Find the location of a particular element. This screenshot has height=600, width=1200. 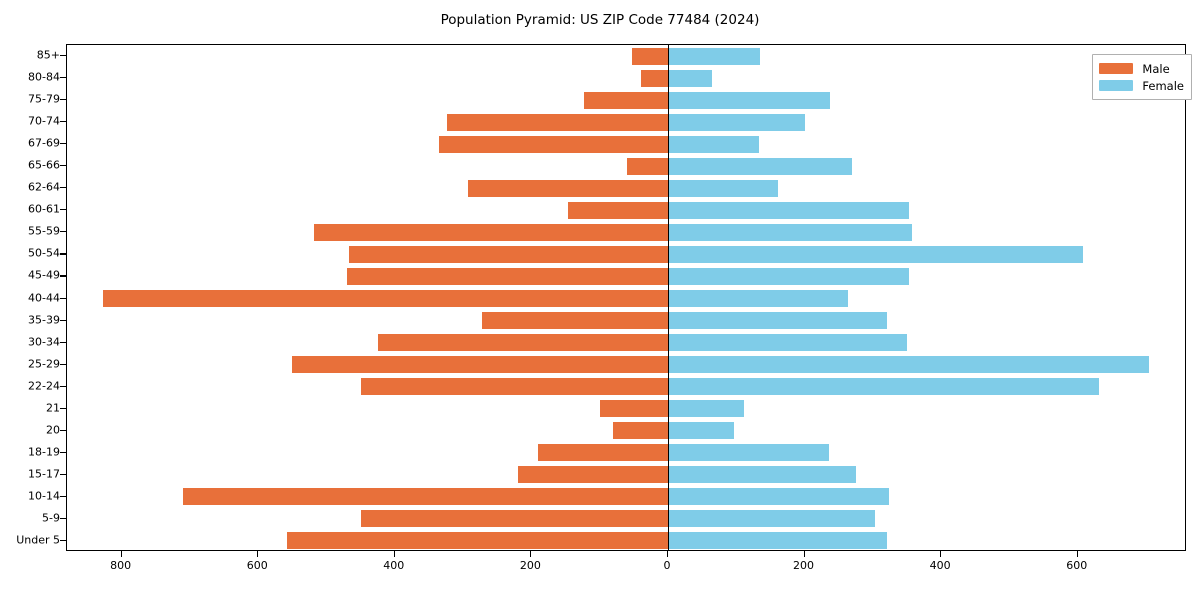

y-tick-label: 18-19 is located at coordinates (44, 452).